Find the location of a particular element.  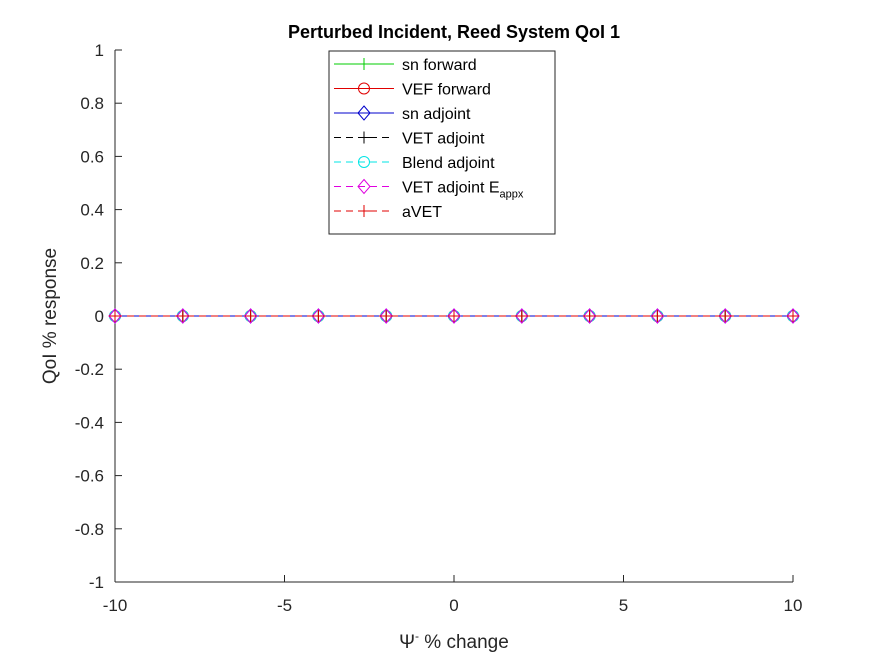

legend-label: VET adjoint is located at coordinates (443, 139).